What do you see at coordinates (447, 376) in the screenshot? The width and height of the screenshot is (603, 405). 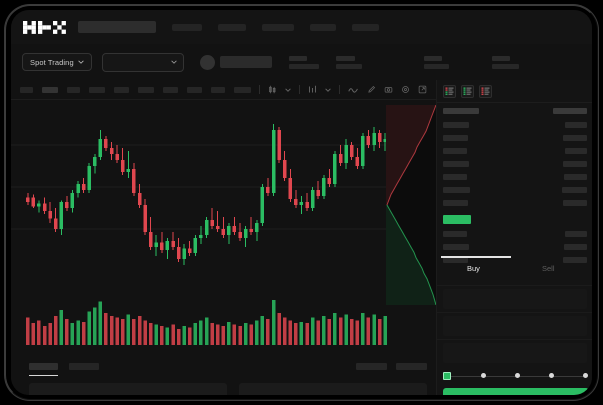 I see `slider-handle` at bounding box center [447, 376].